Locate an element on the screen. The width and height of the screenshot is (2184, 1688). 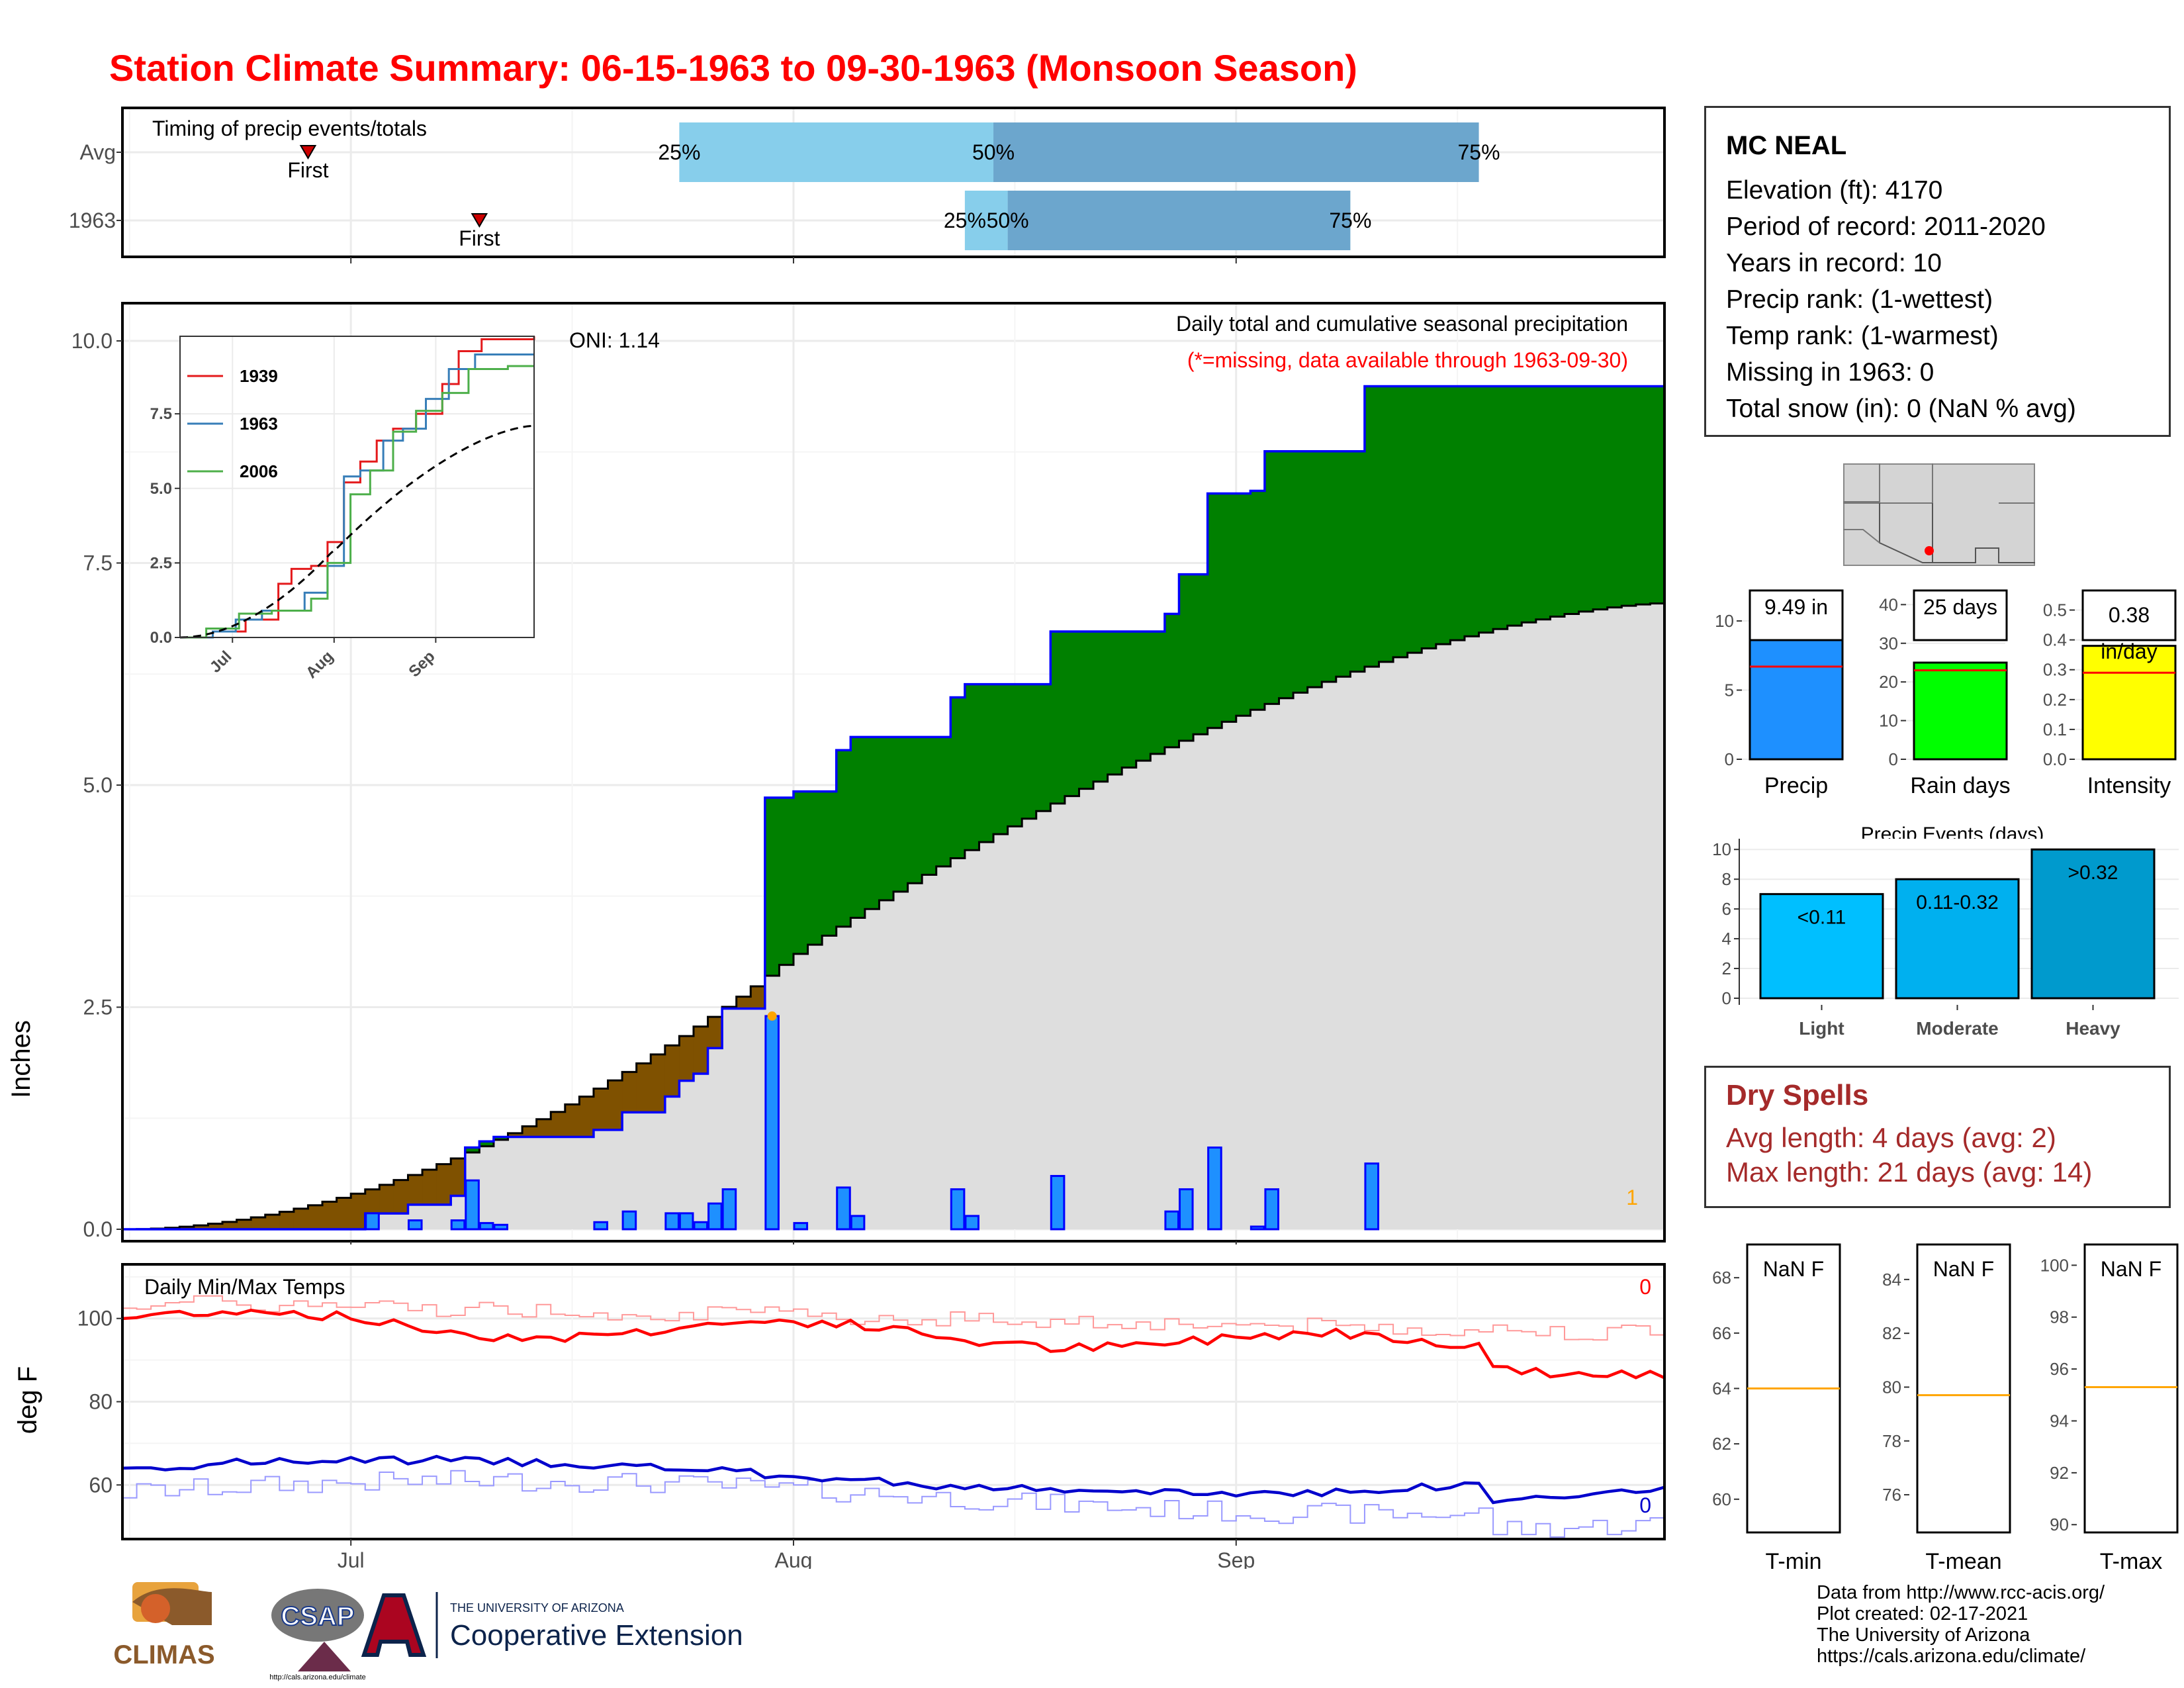
tmin-record-line is located at coordinates (893, 1504).